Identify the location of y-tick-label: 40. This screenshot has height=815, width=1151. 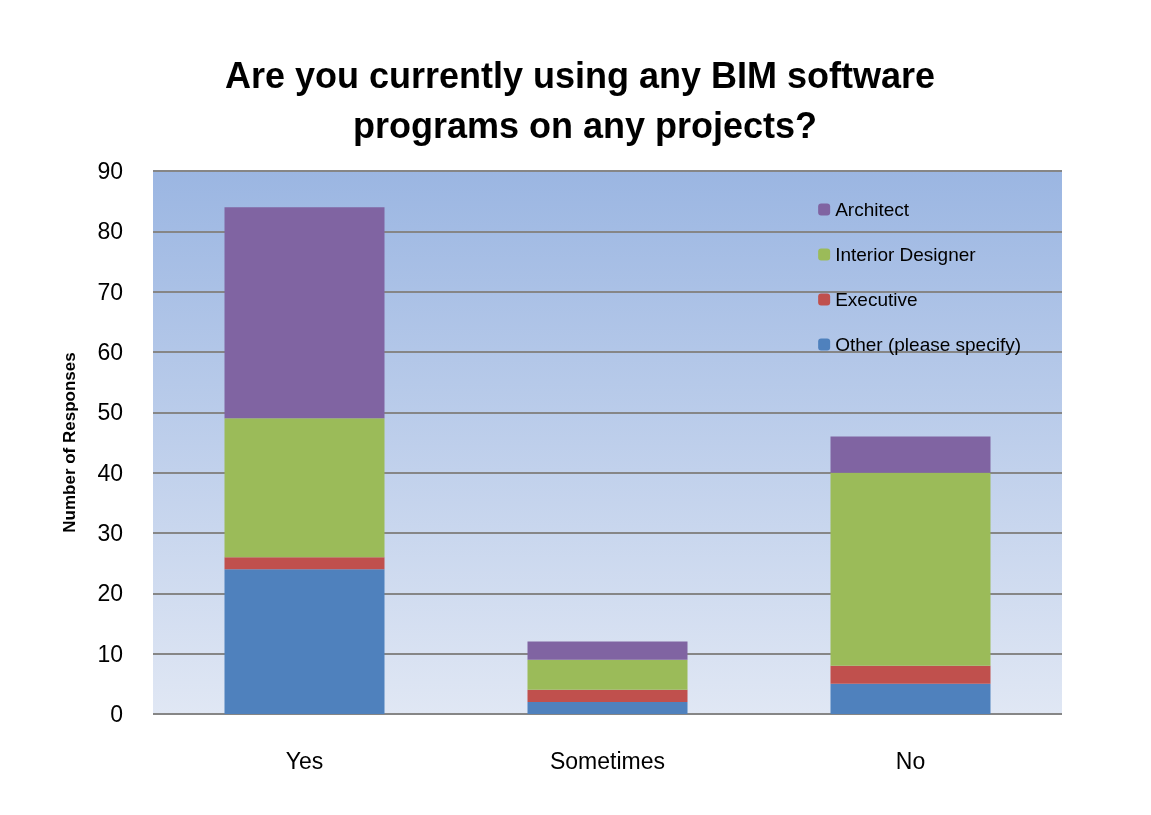
(110, 472).